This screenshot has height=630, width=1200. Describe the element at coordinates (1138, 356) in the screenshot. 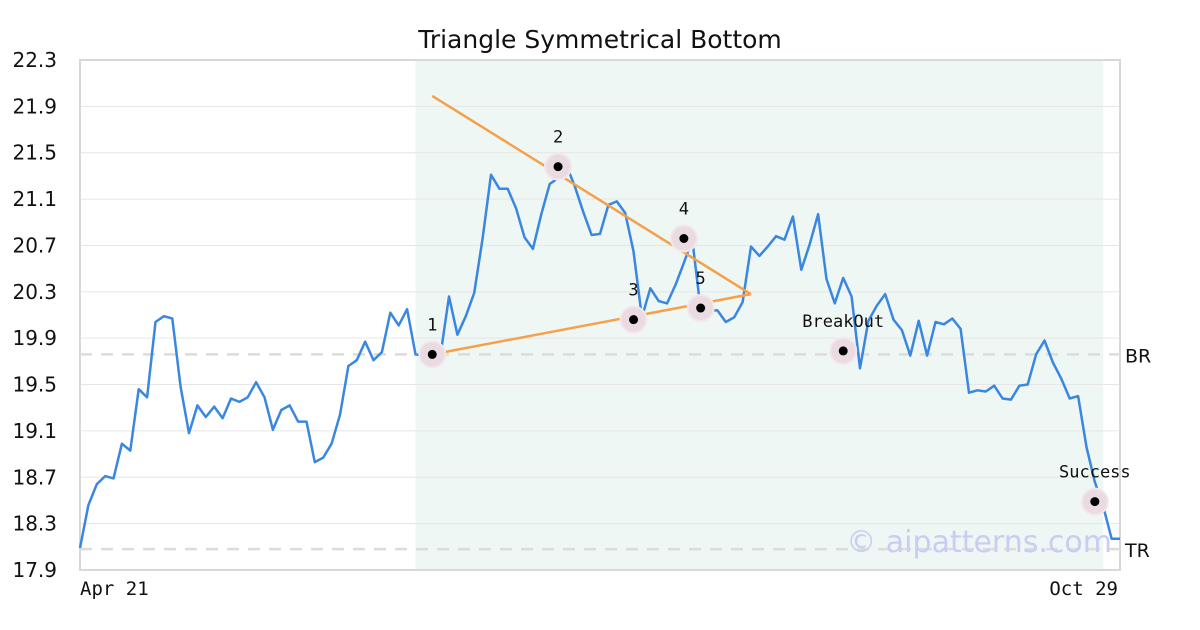

I see `reference-label-br: BR` at that location.